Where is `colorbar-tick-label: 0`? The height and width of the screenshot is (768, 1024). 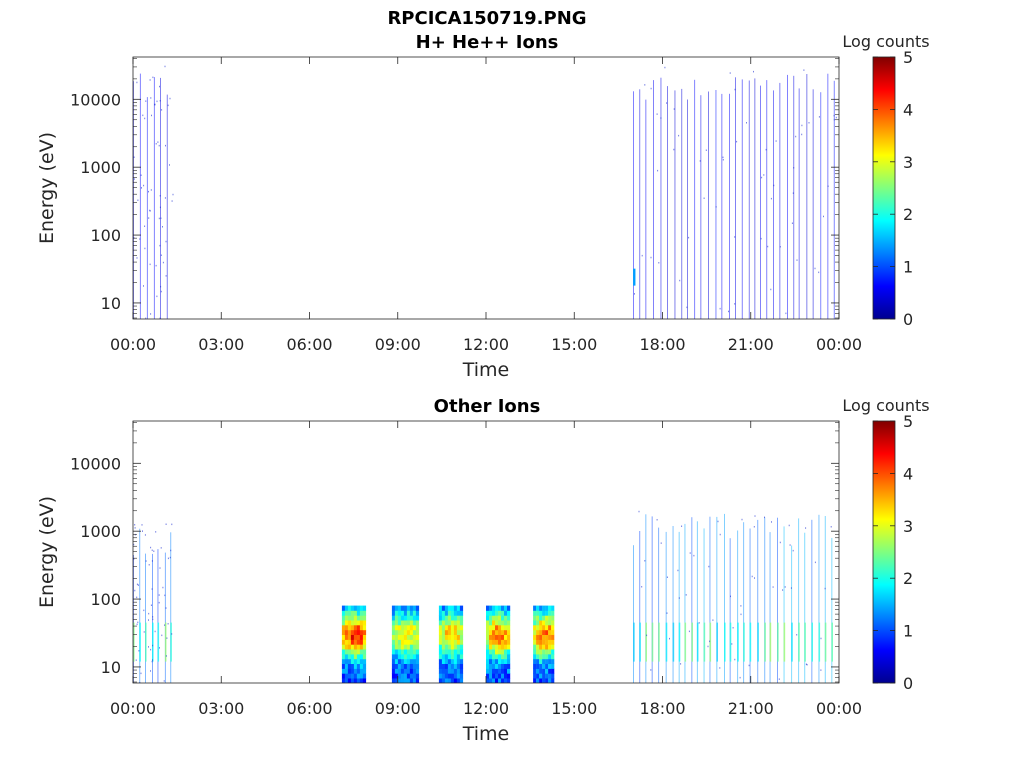 colorbar-tick-label: 0 is located at coordinates (908, 683).